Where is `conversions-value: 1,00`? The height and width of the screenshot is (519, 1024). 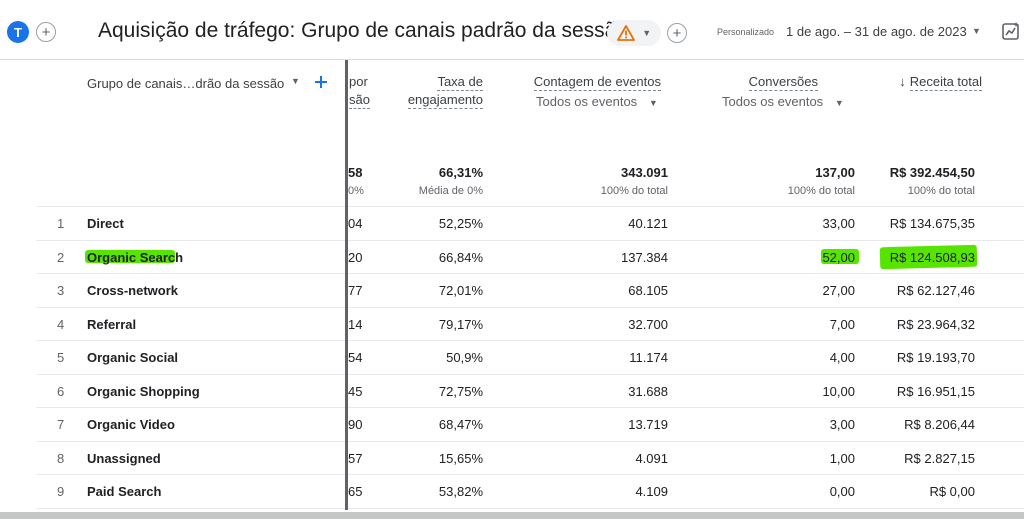 conversions-value: 1,00 is located at coordinates (842, 458).